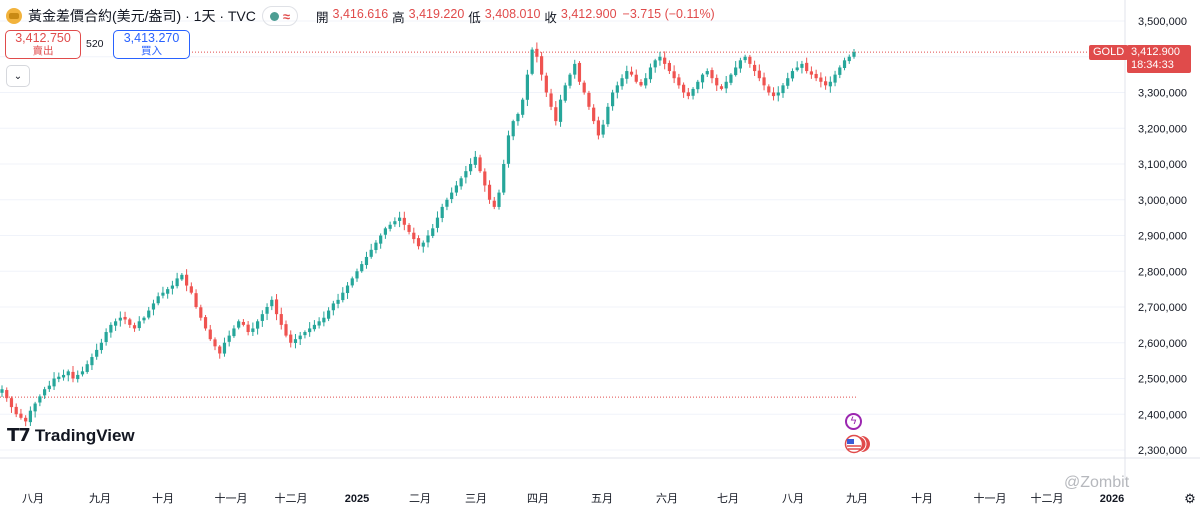 Image resolution: width=1200 pixels, height=512 pixels. What do you see at coordinates (588, 13) in the screenshot?
I see `close-value: 3,412.900` at bounding box center [588, 13].